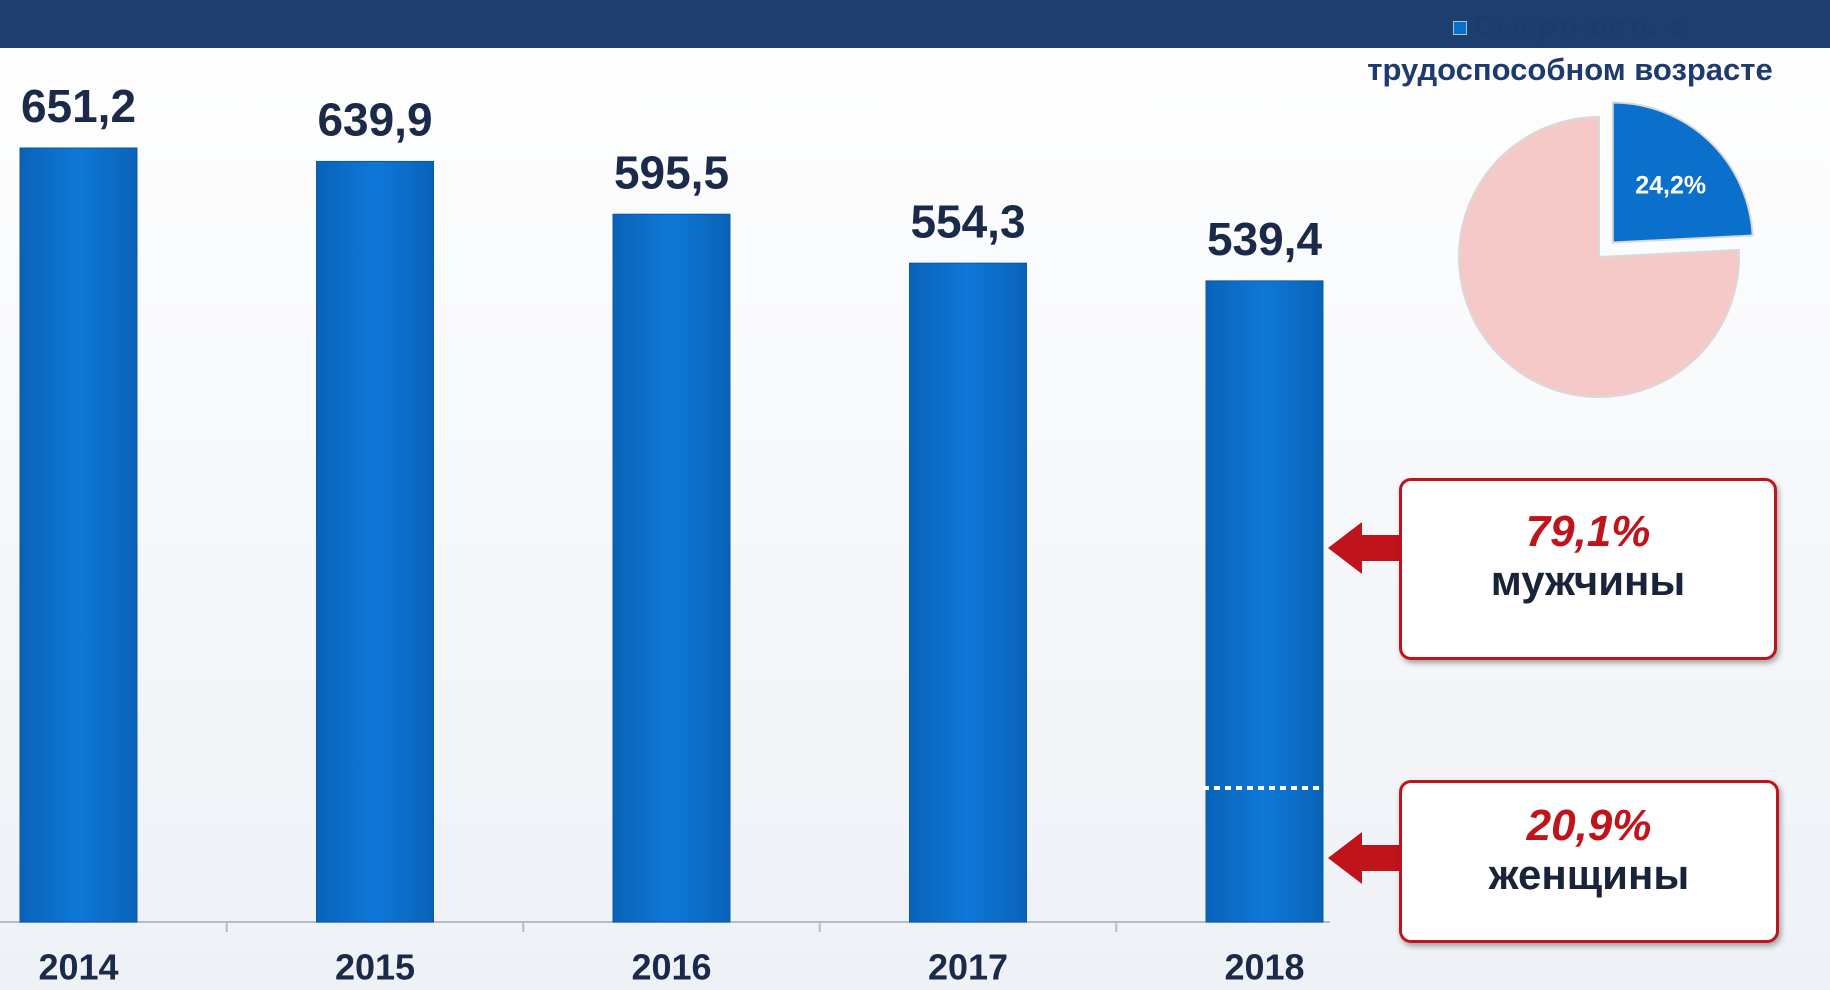 This screenshot has width=1830, height=990. I want to click on x-tick-label: 2016, so click(671, 967).